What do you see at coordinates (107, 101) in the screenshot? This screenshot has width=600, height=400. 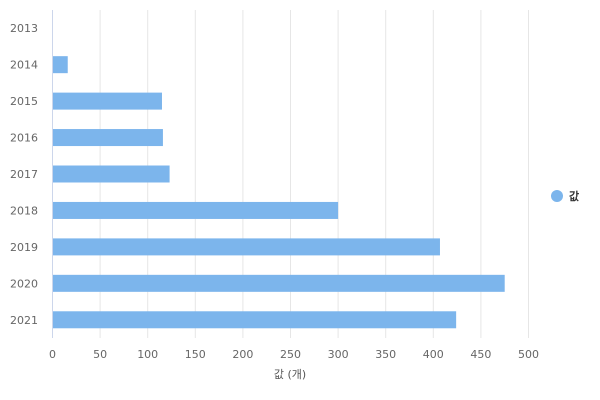 I see `bar-2015` at bounding box center [107, 101].